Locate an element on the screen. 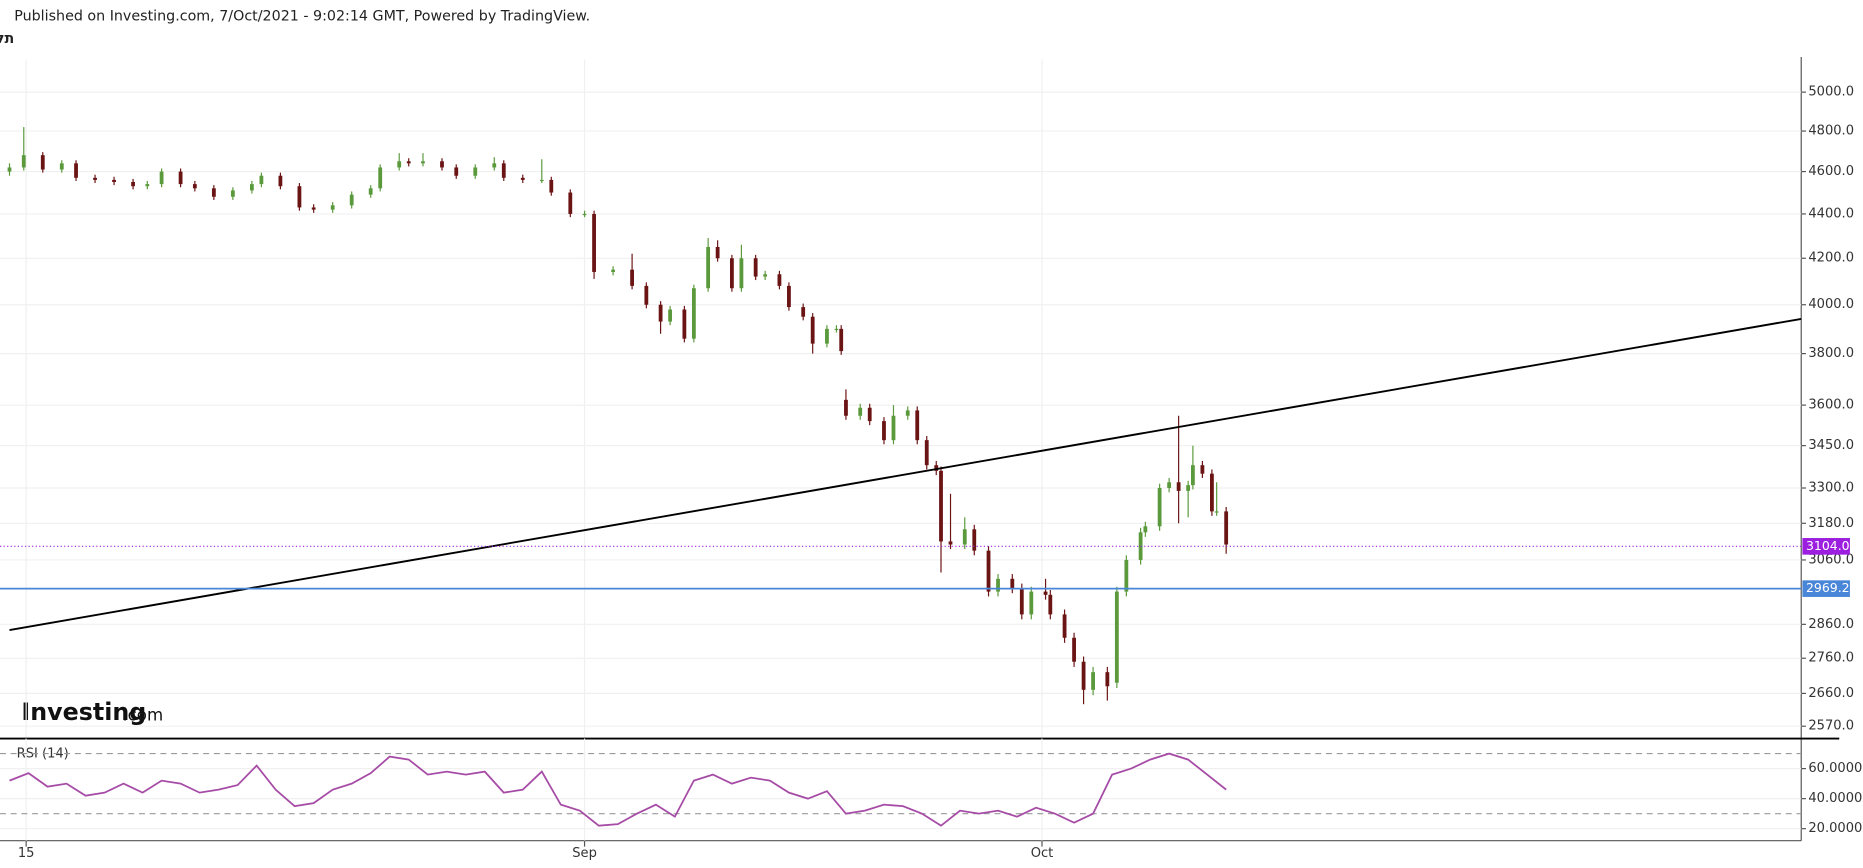  price-level-label: 3104.0 is located at coordinates (1828, 545).